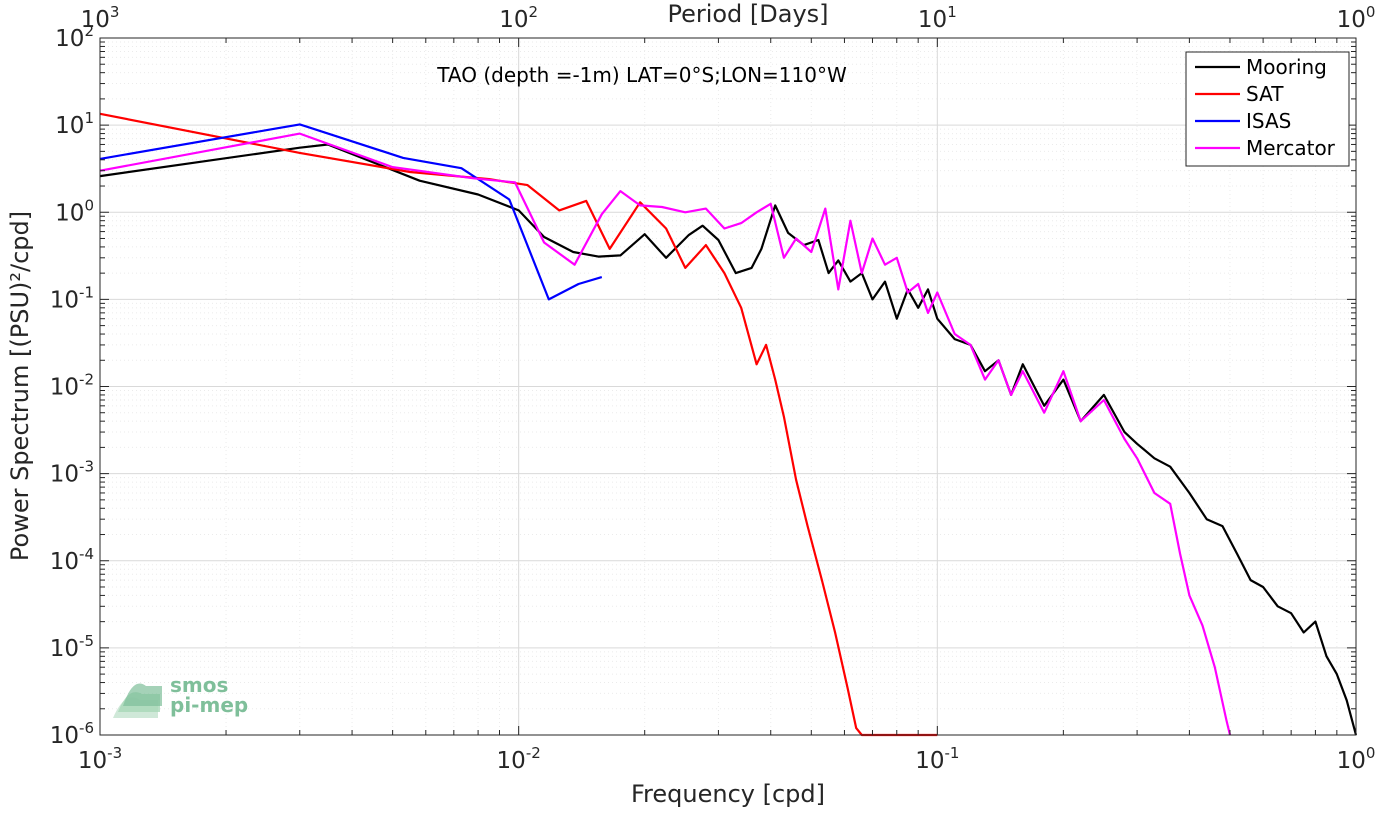 This screenshot has width=1383, height=813. What do you see at coordinates (1268, 121) in the screenshot?
I see `legend-label-isas: ISAS` at bounding box center [1268, 121].